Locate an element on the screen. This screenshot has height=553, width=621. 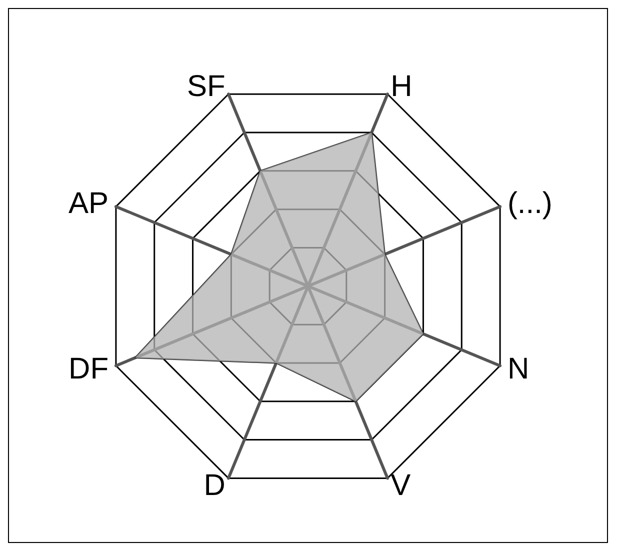
spoke-label: DF is located at coordinates (88, 369).